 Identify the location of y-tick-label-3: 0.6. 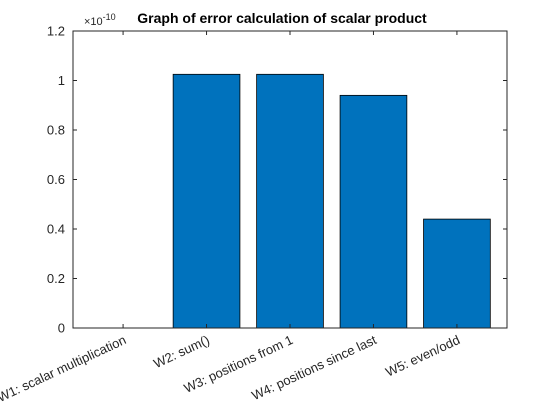
(56, 179).